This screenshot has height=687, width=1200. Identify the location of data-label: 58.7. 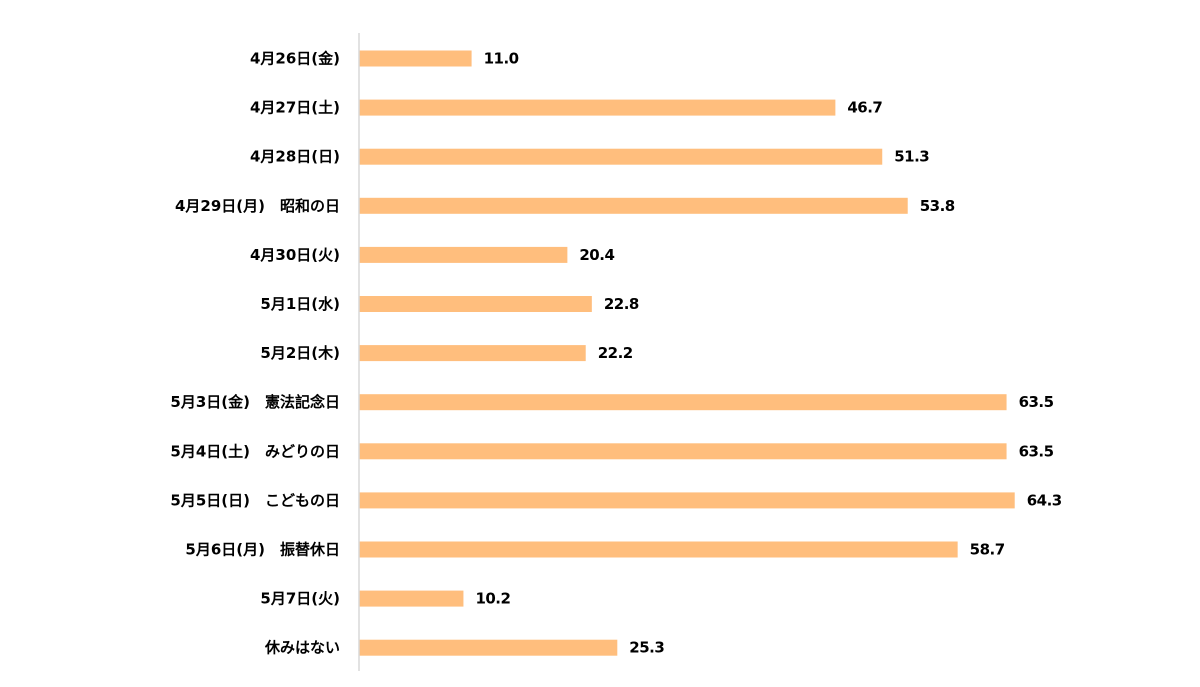
(987, 550).